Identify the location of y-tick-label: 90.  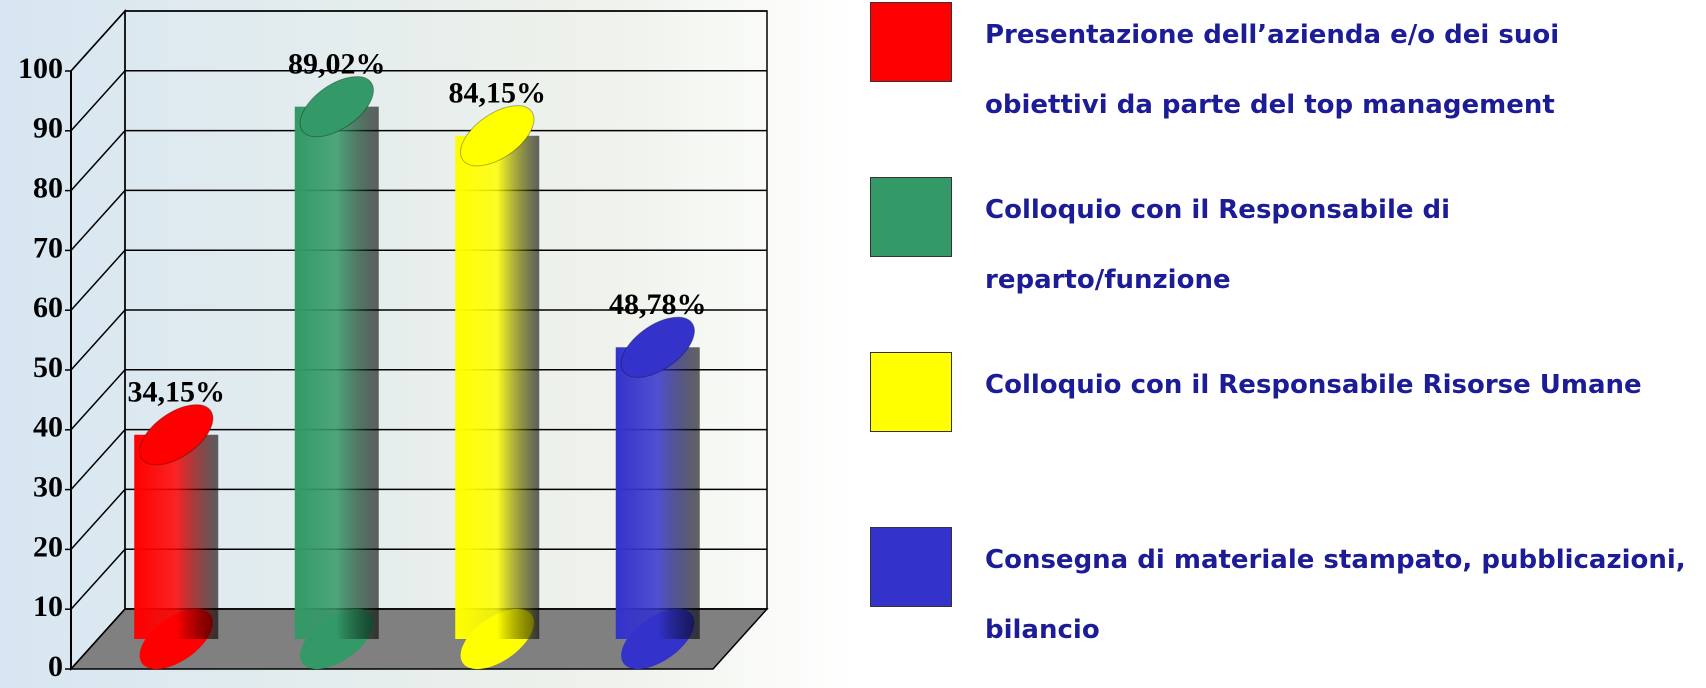
(48, 128).